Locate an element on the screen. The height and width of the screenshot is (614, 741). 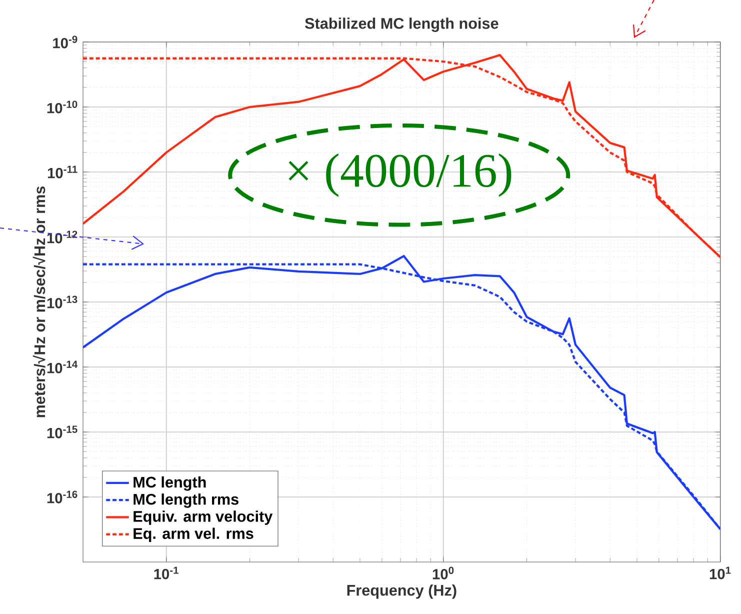
y-tick-label: 10$^{-12}$ is located at coordinates (62, 237).